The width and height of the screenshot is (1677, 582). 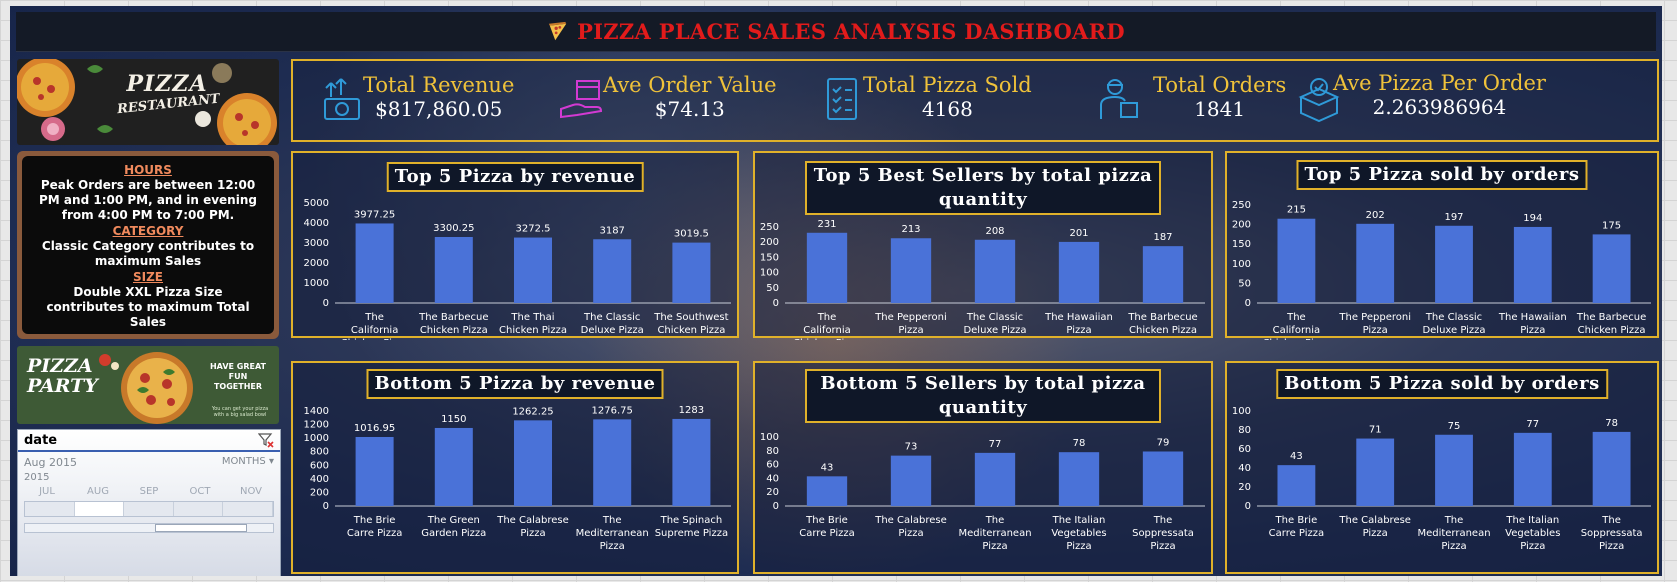 What do you see at coordinates (1375, 430) in the screenshot?
I see `data-label: 71` at bounding box center [1375, 430].